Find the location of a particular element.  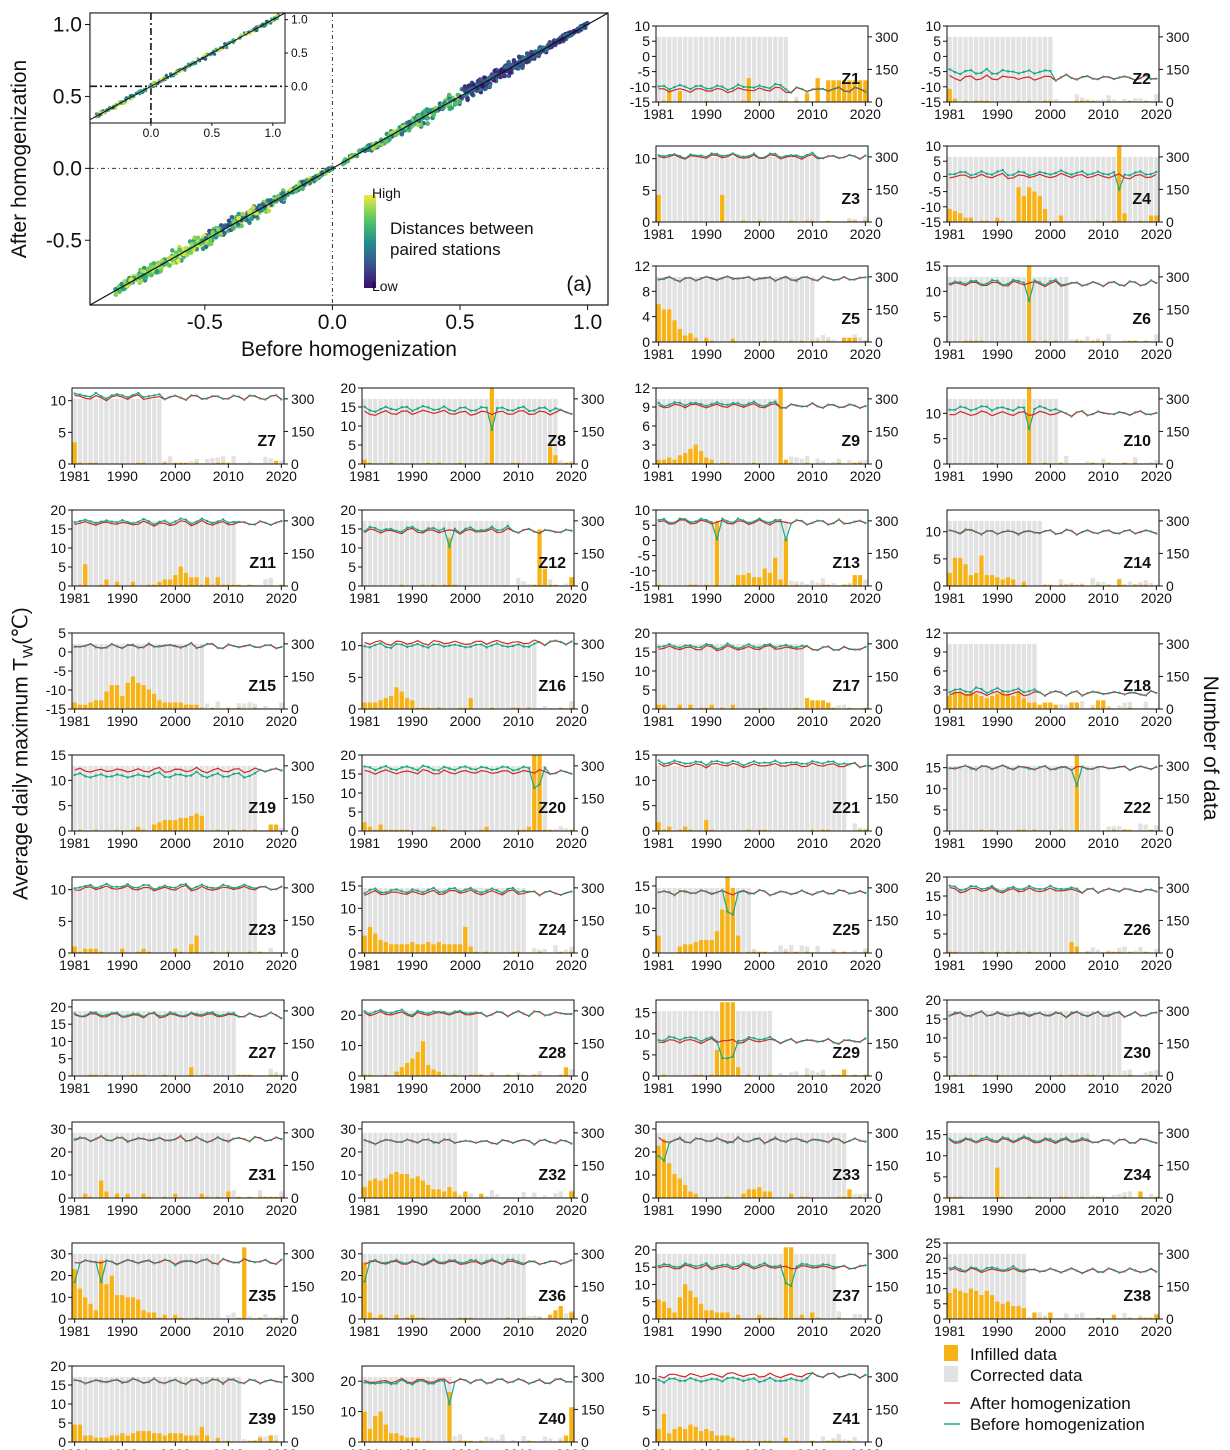

panel-xtick-label: 1990 is located at coordinates (122, 1088).